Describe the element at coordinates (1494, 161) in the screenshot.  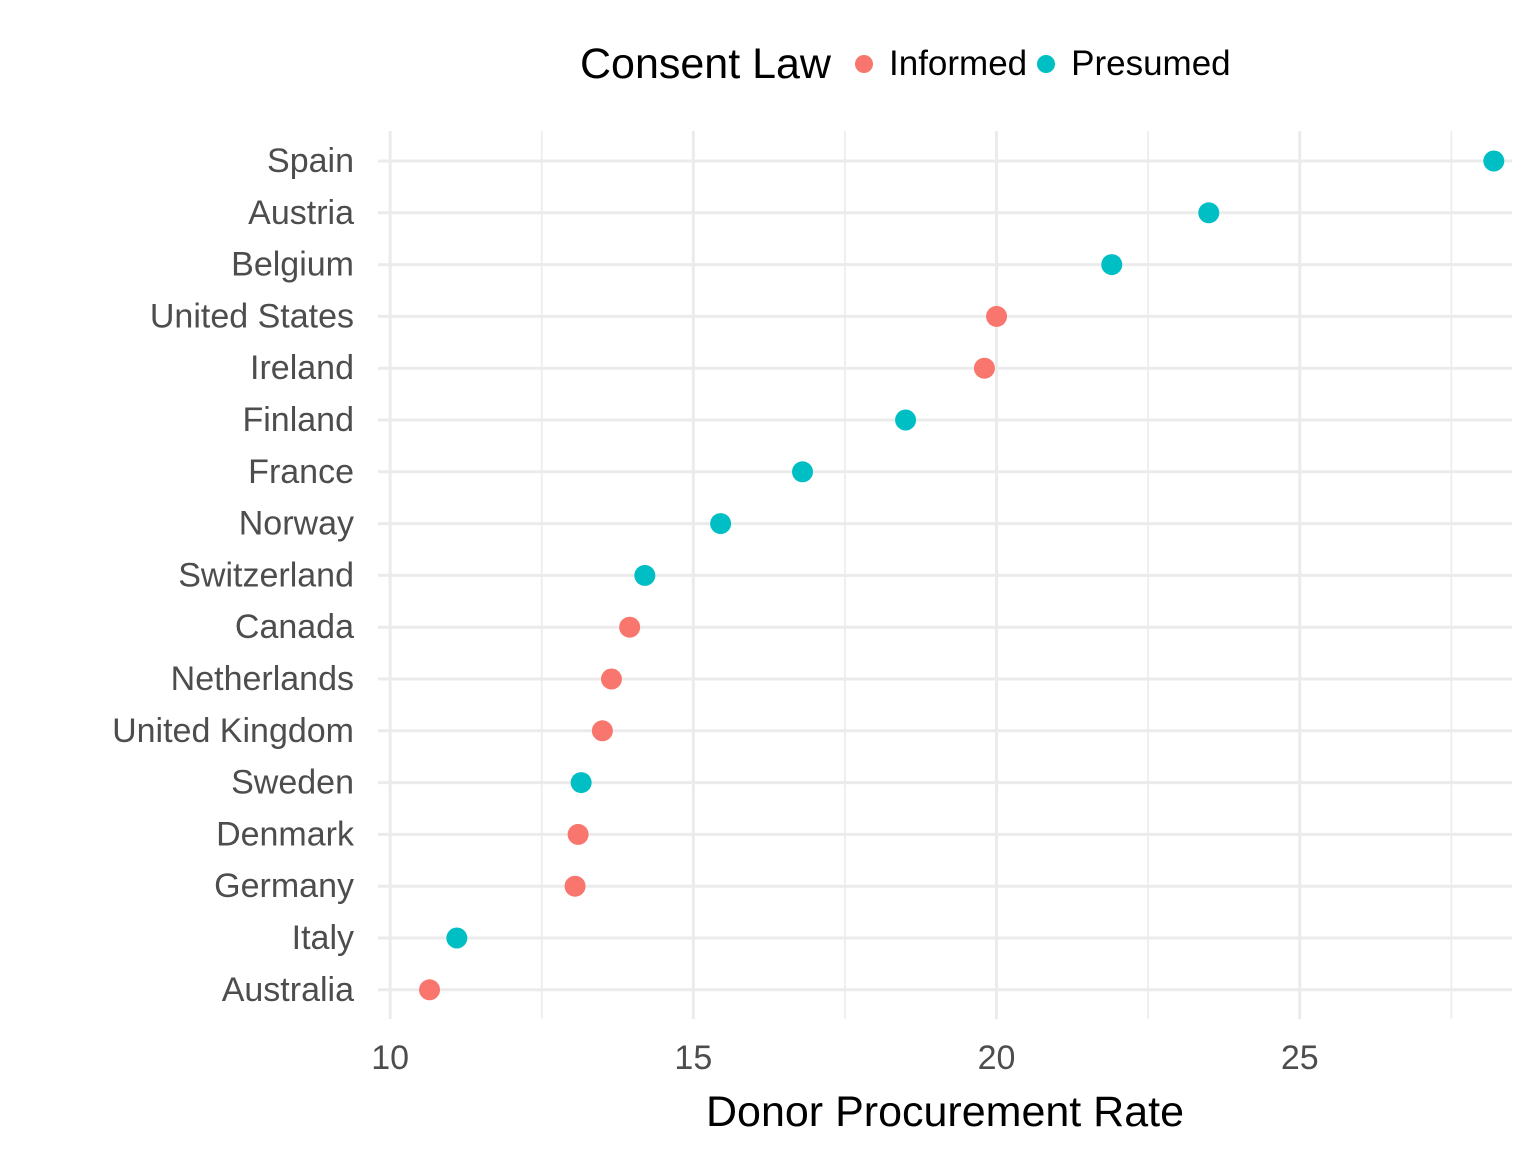
I see `data-point-spain` at that location.